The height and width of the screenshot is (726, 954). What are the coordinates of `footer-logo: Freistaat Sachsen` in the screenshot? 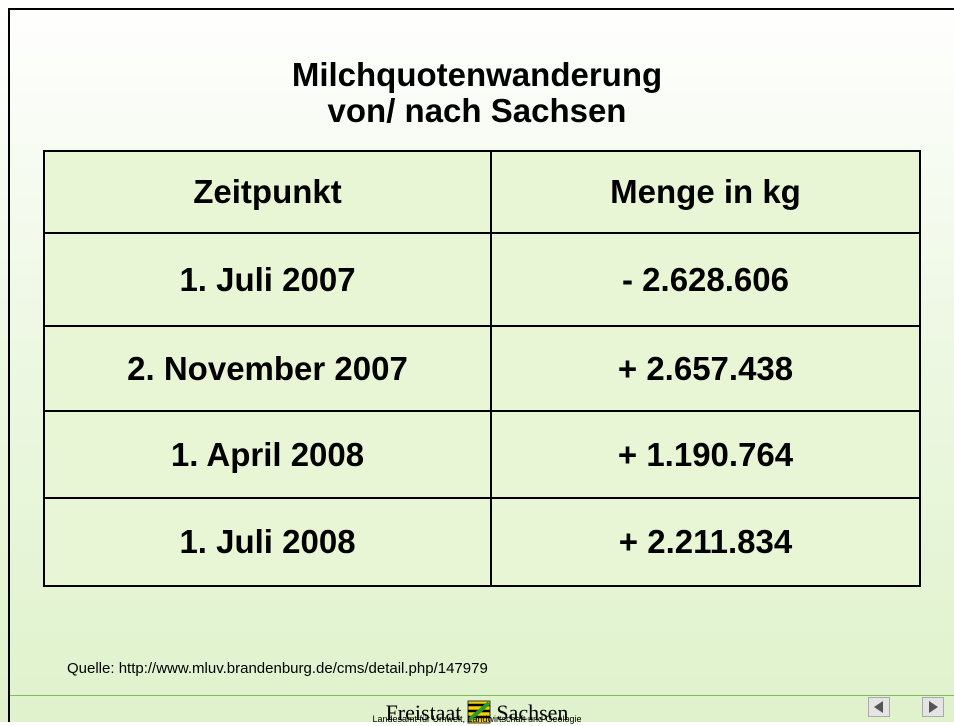 It's located at (477, 713).